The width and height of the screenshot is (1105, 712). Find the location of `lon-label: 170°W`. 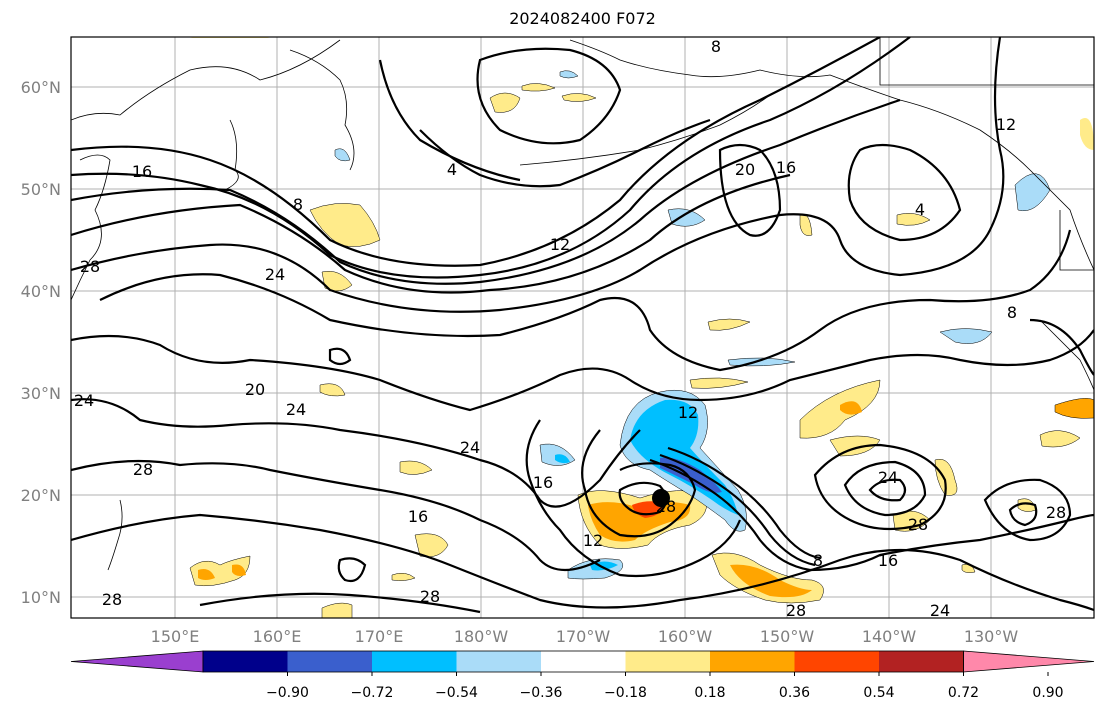

lon-label: 170°W is located at coordinates (583, 636).